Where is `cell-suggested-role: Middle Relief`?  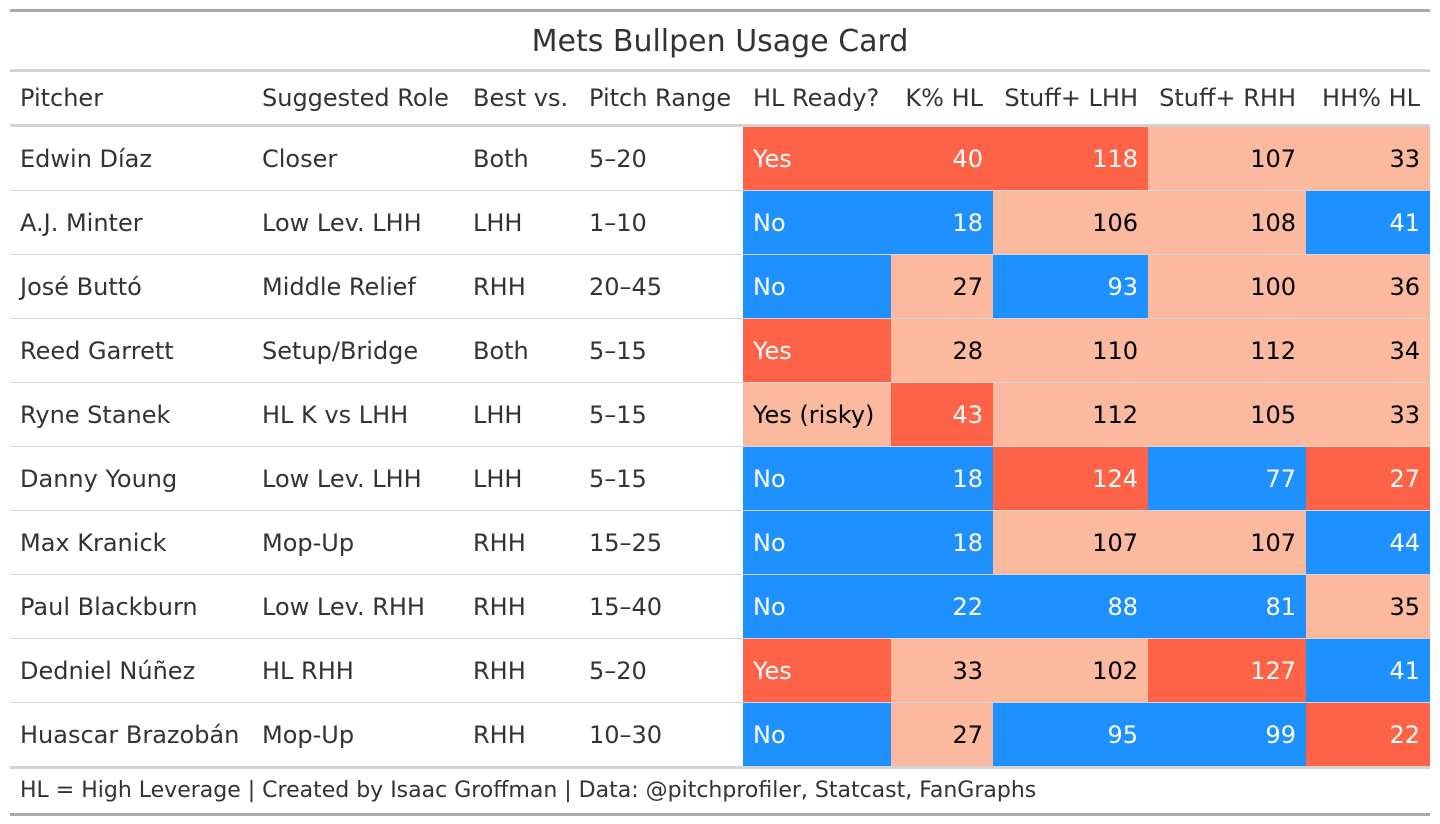 cell-suggested-role: Middle Relief is located at coordinates (357, 286).